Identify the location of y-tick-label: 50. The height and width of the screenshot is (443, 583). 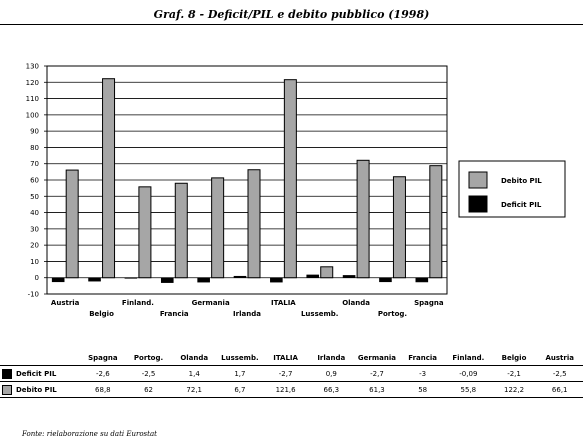
(34, 197).